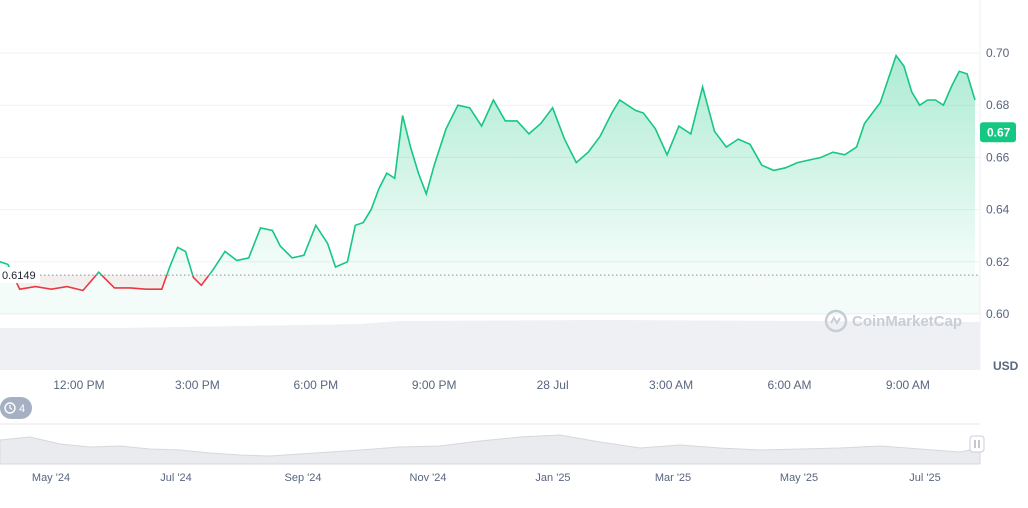  Describe the element at coordinates (553, 385) in the screenshot. I see `x-tick-label: 28 Jul` at that location.